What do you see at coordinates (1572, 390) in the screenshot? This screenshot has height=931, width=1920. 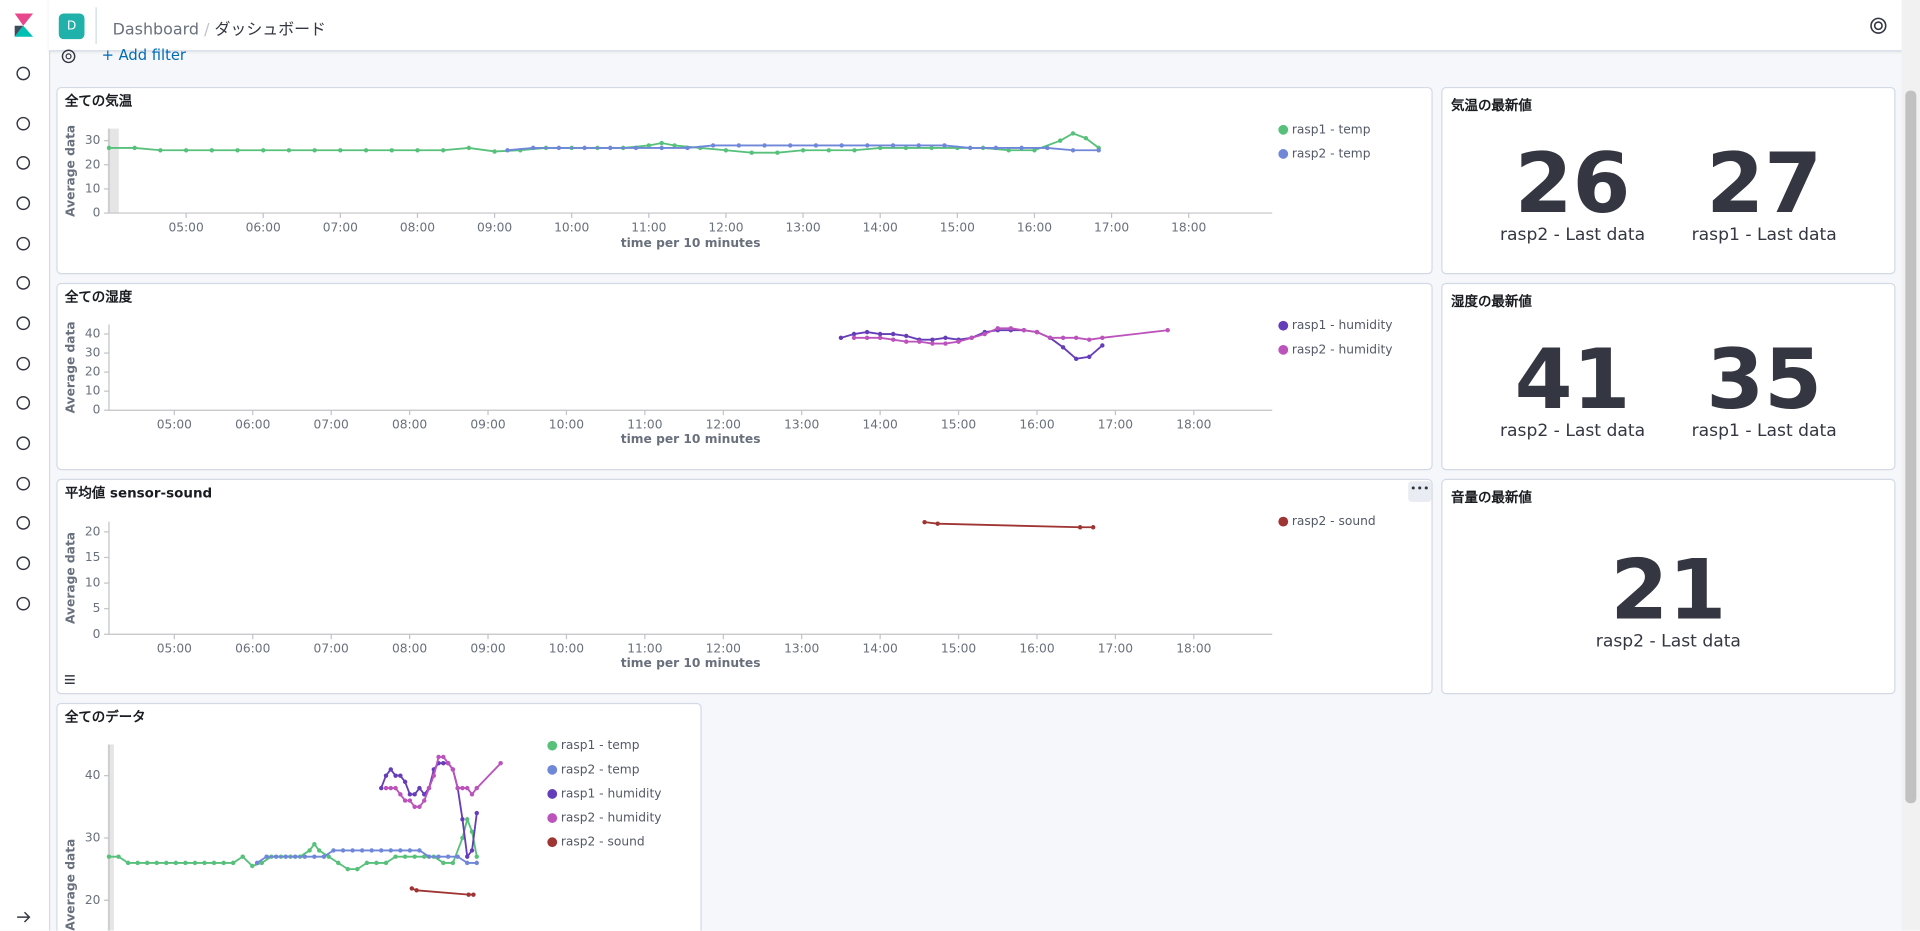 I see `metric: 41 rasp2 - Last data` at bounding box center [1572, 390].